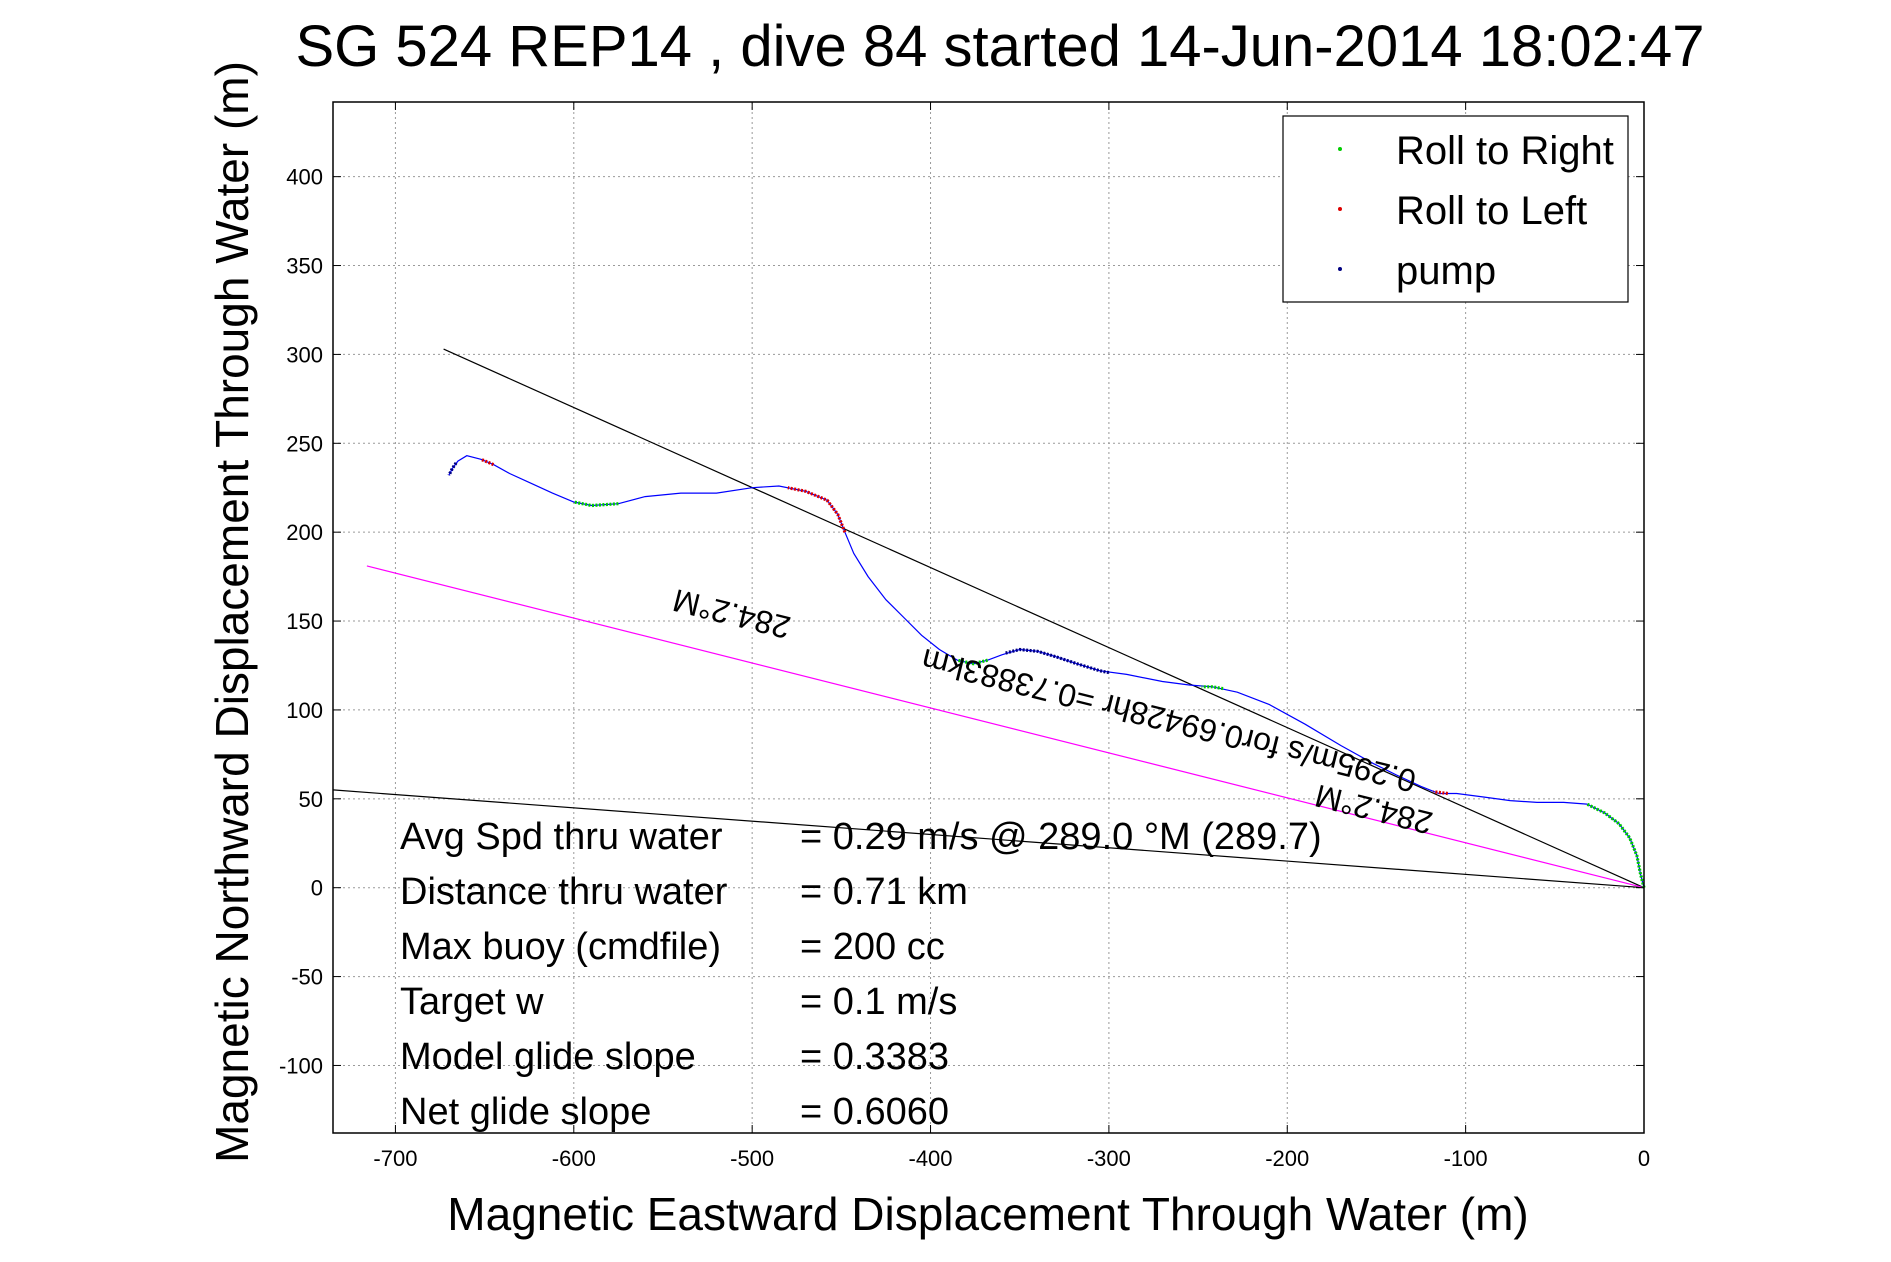 Image resolution: width=1891 pixels, height=1262 pixels. I want to click on x-tick-label: -400, so click(931, 1158).